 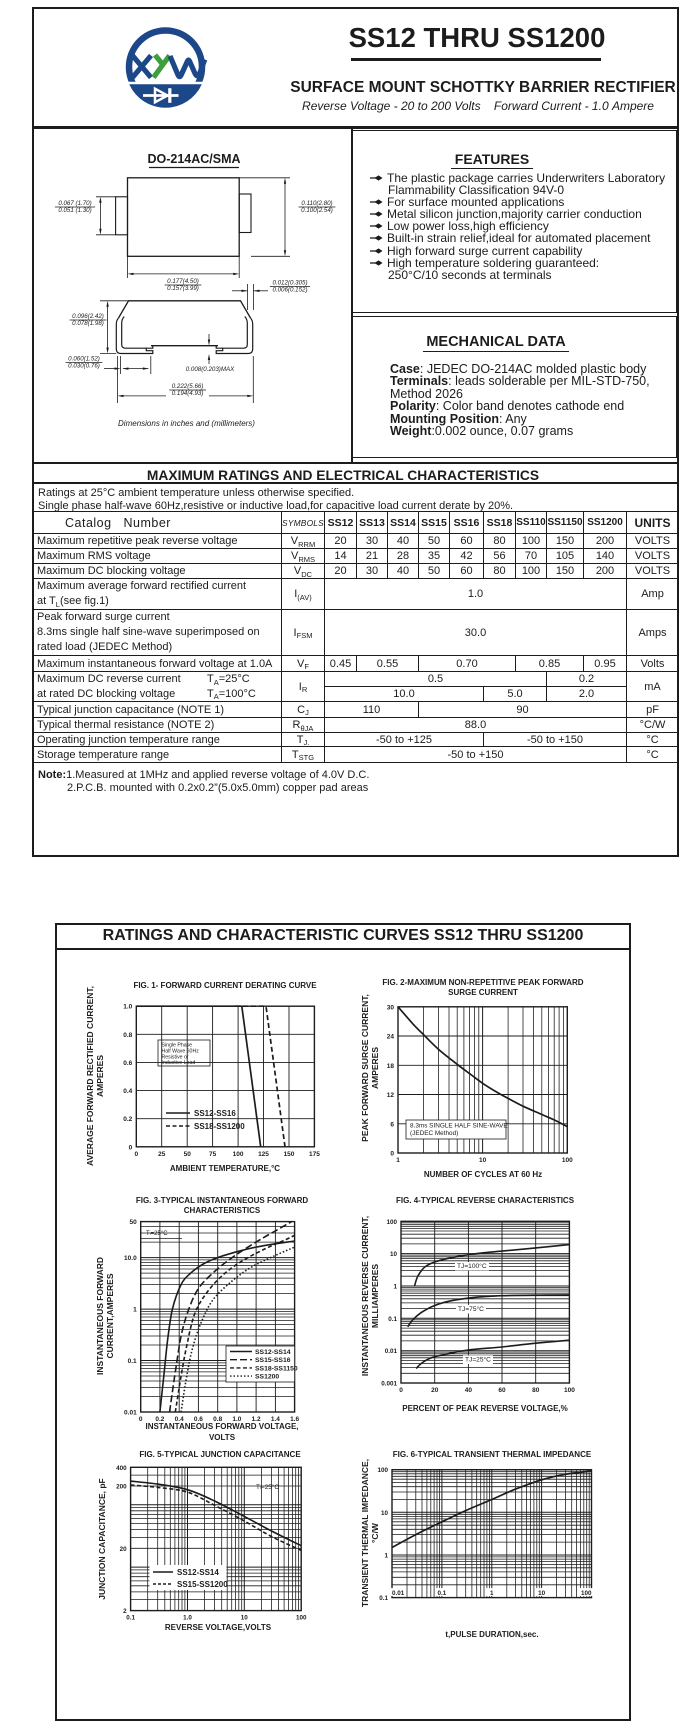 I want to click on svg-text: 1.2, so click(x=256, y=1419).